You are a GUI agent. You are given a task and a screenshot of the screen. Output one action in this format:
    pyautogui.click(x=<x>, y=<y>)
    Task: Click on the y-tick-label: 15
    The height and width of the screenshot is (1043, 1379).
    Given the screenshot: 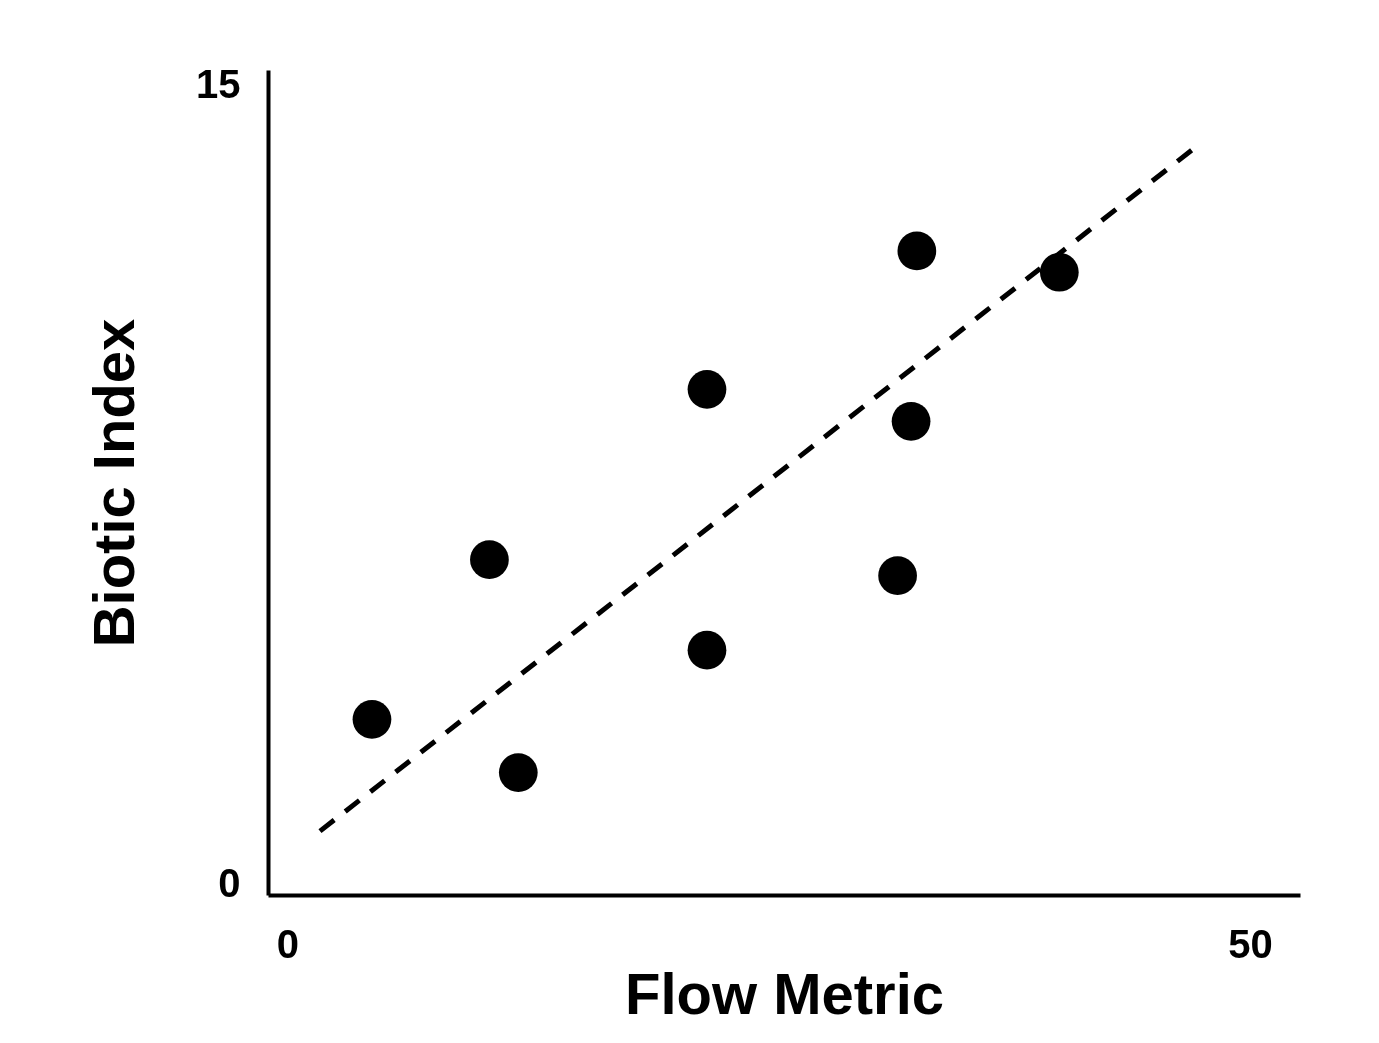 What is the action you would take?
    pyautogui.click(x=218, y=84)
    